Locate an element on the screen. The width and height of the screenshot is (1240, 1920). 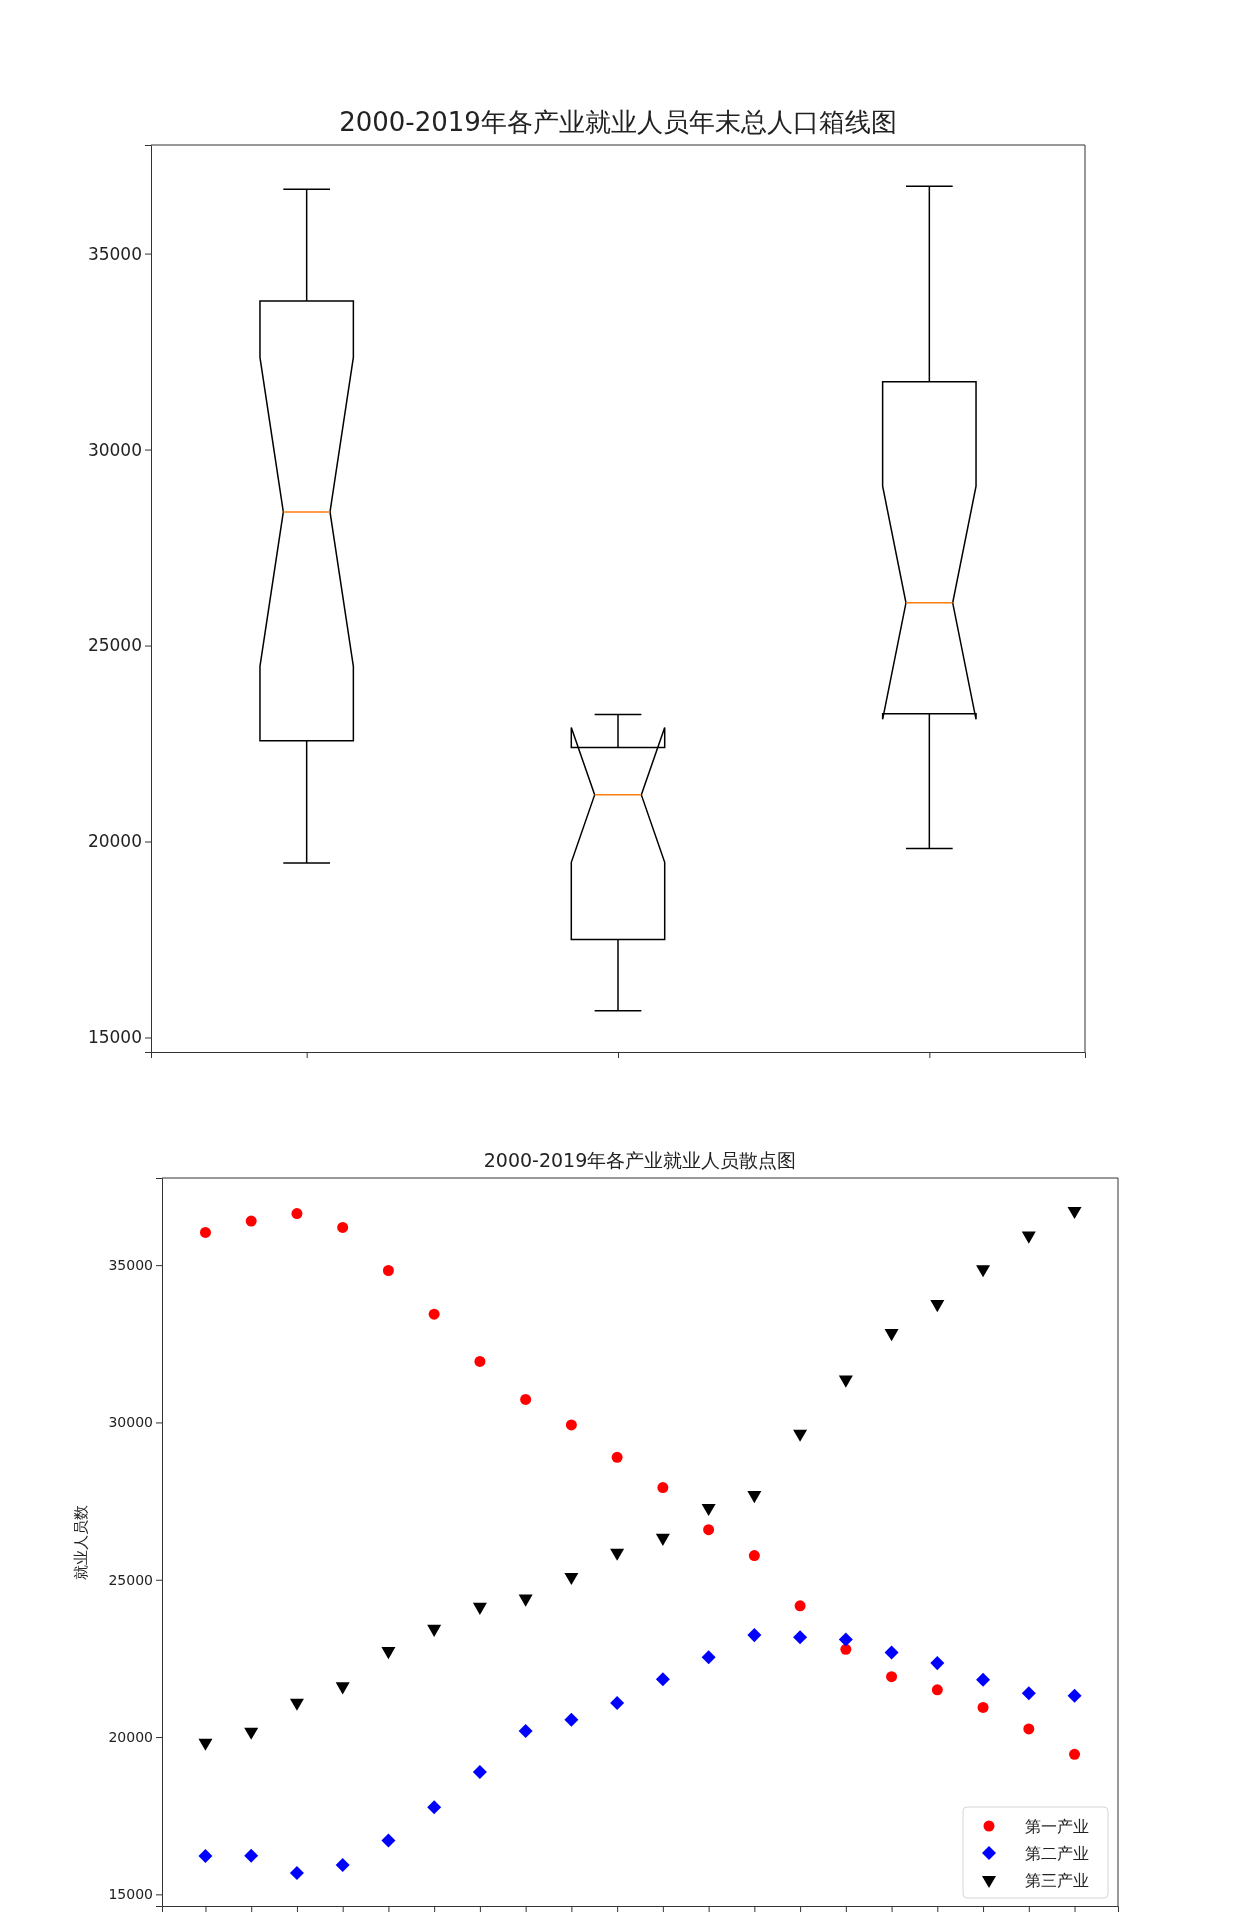
legend-label: 第三产业 is located at coordinates (1057, 1880).